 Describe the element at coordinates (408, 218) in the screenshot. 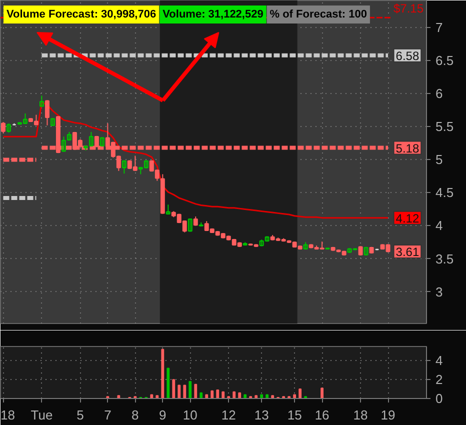

I see `annotation: 4.12` at that location.